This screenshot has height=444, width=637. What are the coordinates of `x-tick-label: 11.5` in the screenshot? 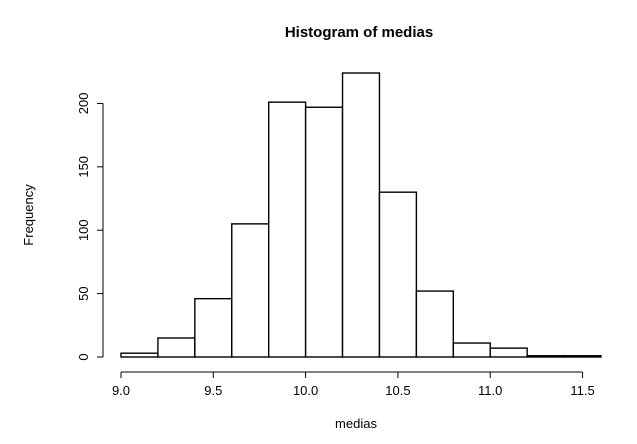 It's located at (582, 390).